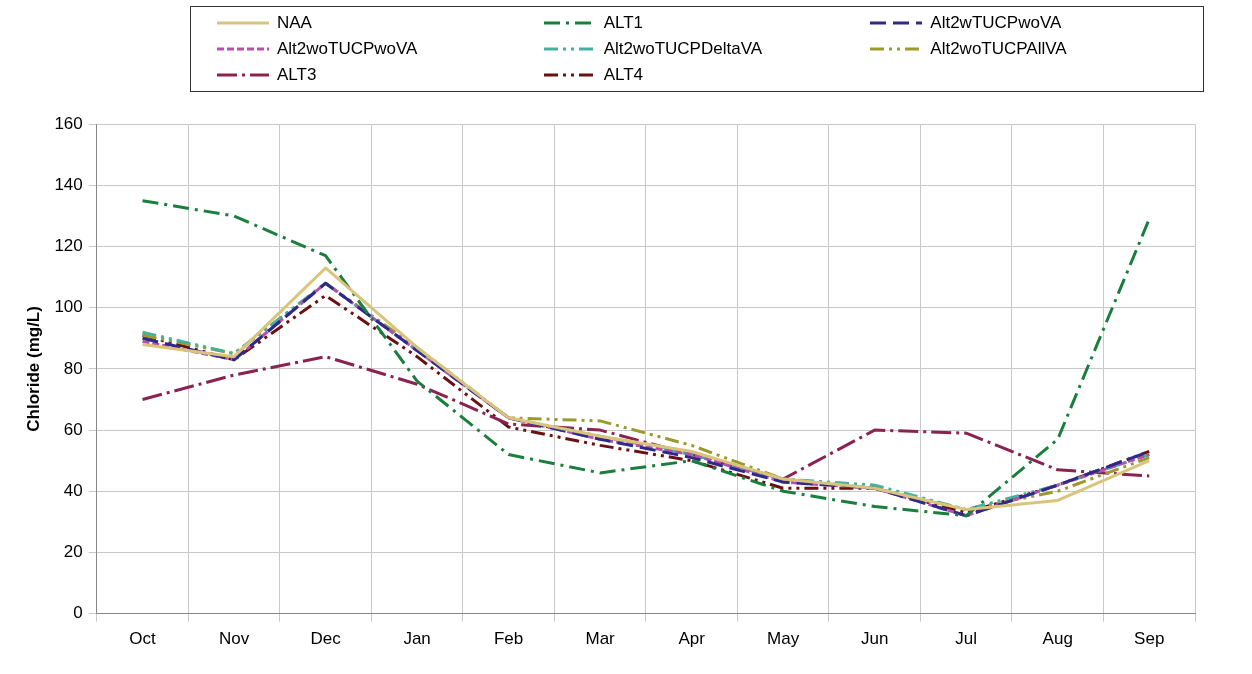 The width and height of the screenshot is (1252, 674). I want to click on x-tick-label: Feb, so click(508, 639).